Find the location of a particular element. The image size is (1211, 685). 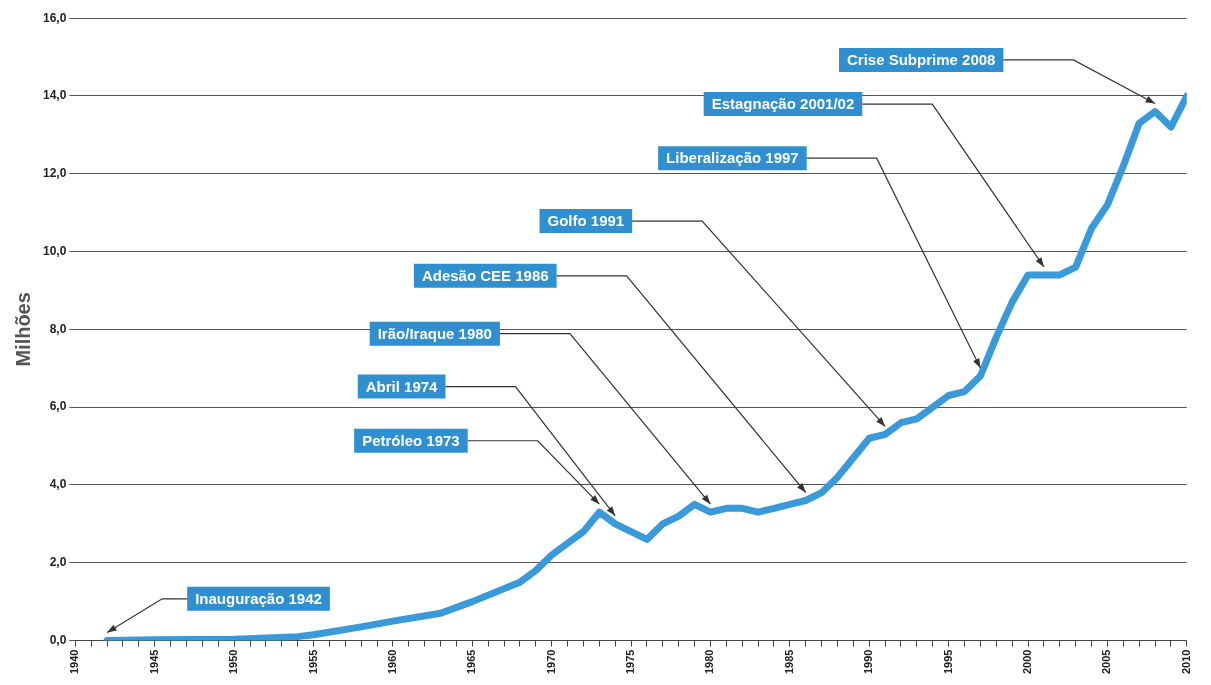

y-tick-label: 0,0 is located at coordinates (58, 639).